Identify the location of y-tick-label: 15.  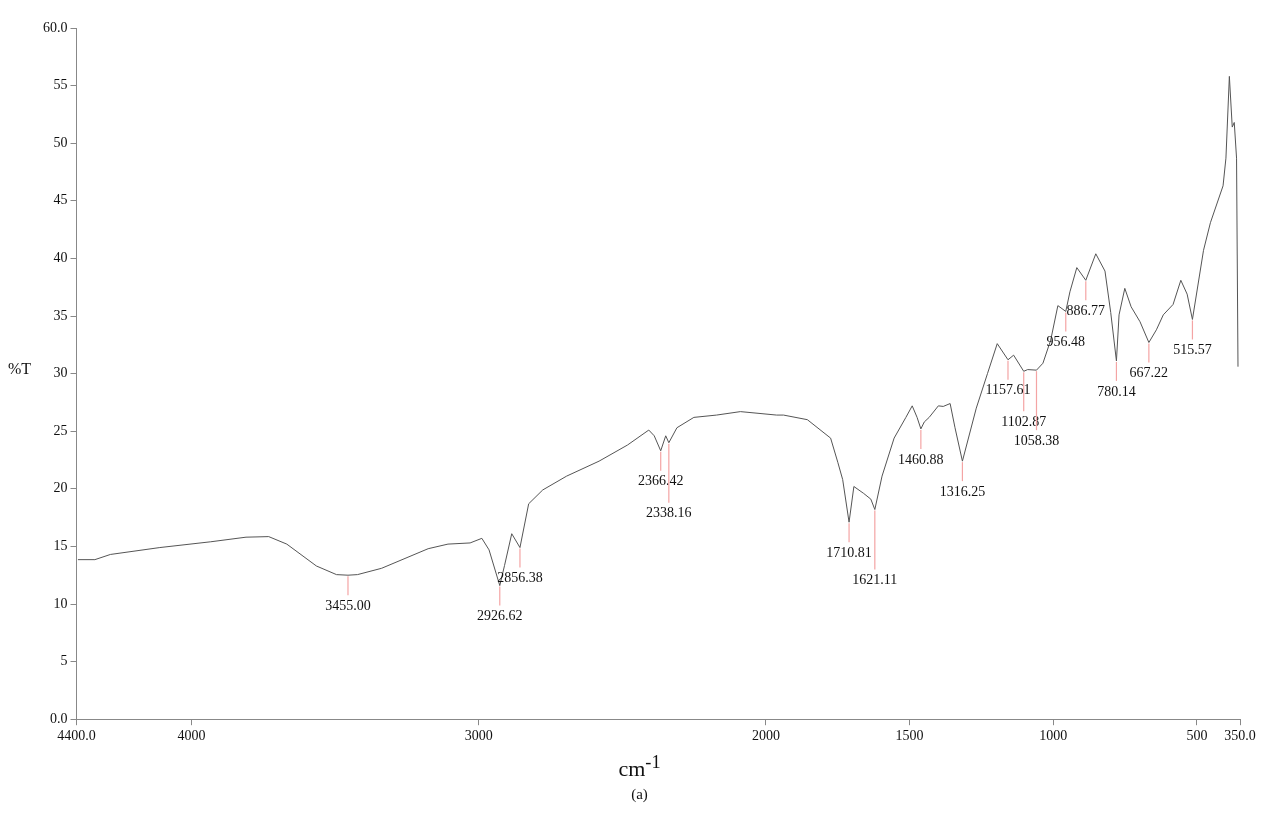
(60, 546).